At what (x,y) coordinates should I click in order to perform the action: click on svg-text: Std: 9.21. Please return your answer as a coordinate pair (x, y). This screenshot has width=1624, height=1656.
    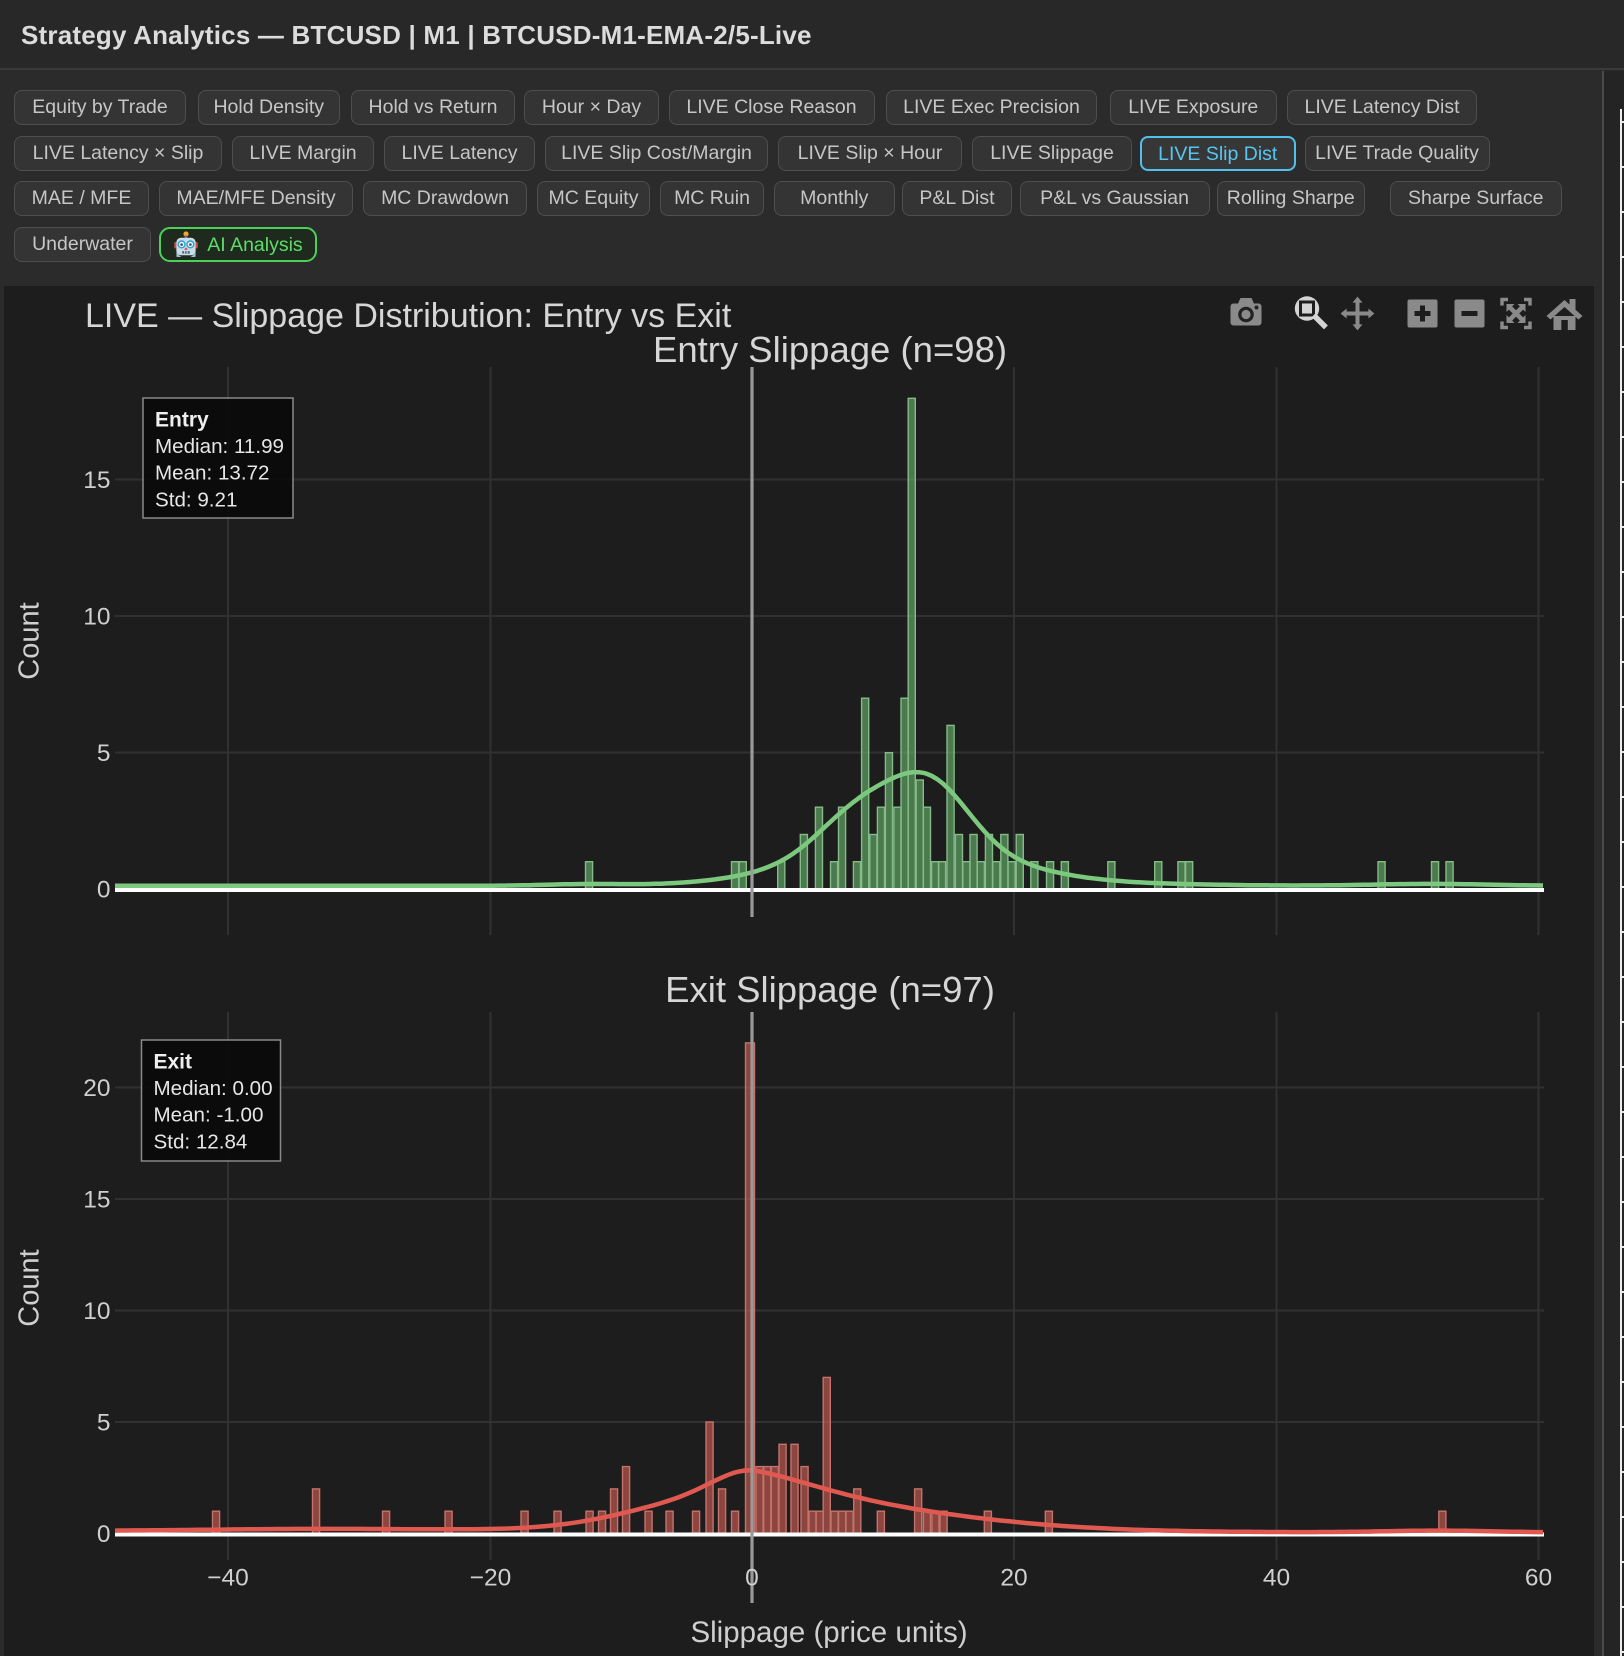
    Looking at the image, I should click on (196, 499).